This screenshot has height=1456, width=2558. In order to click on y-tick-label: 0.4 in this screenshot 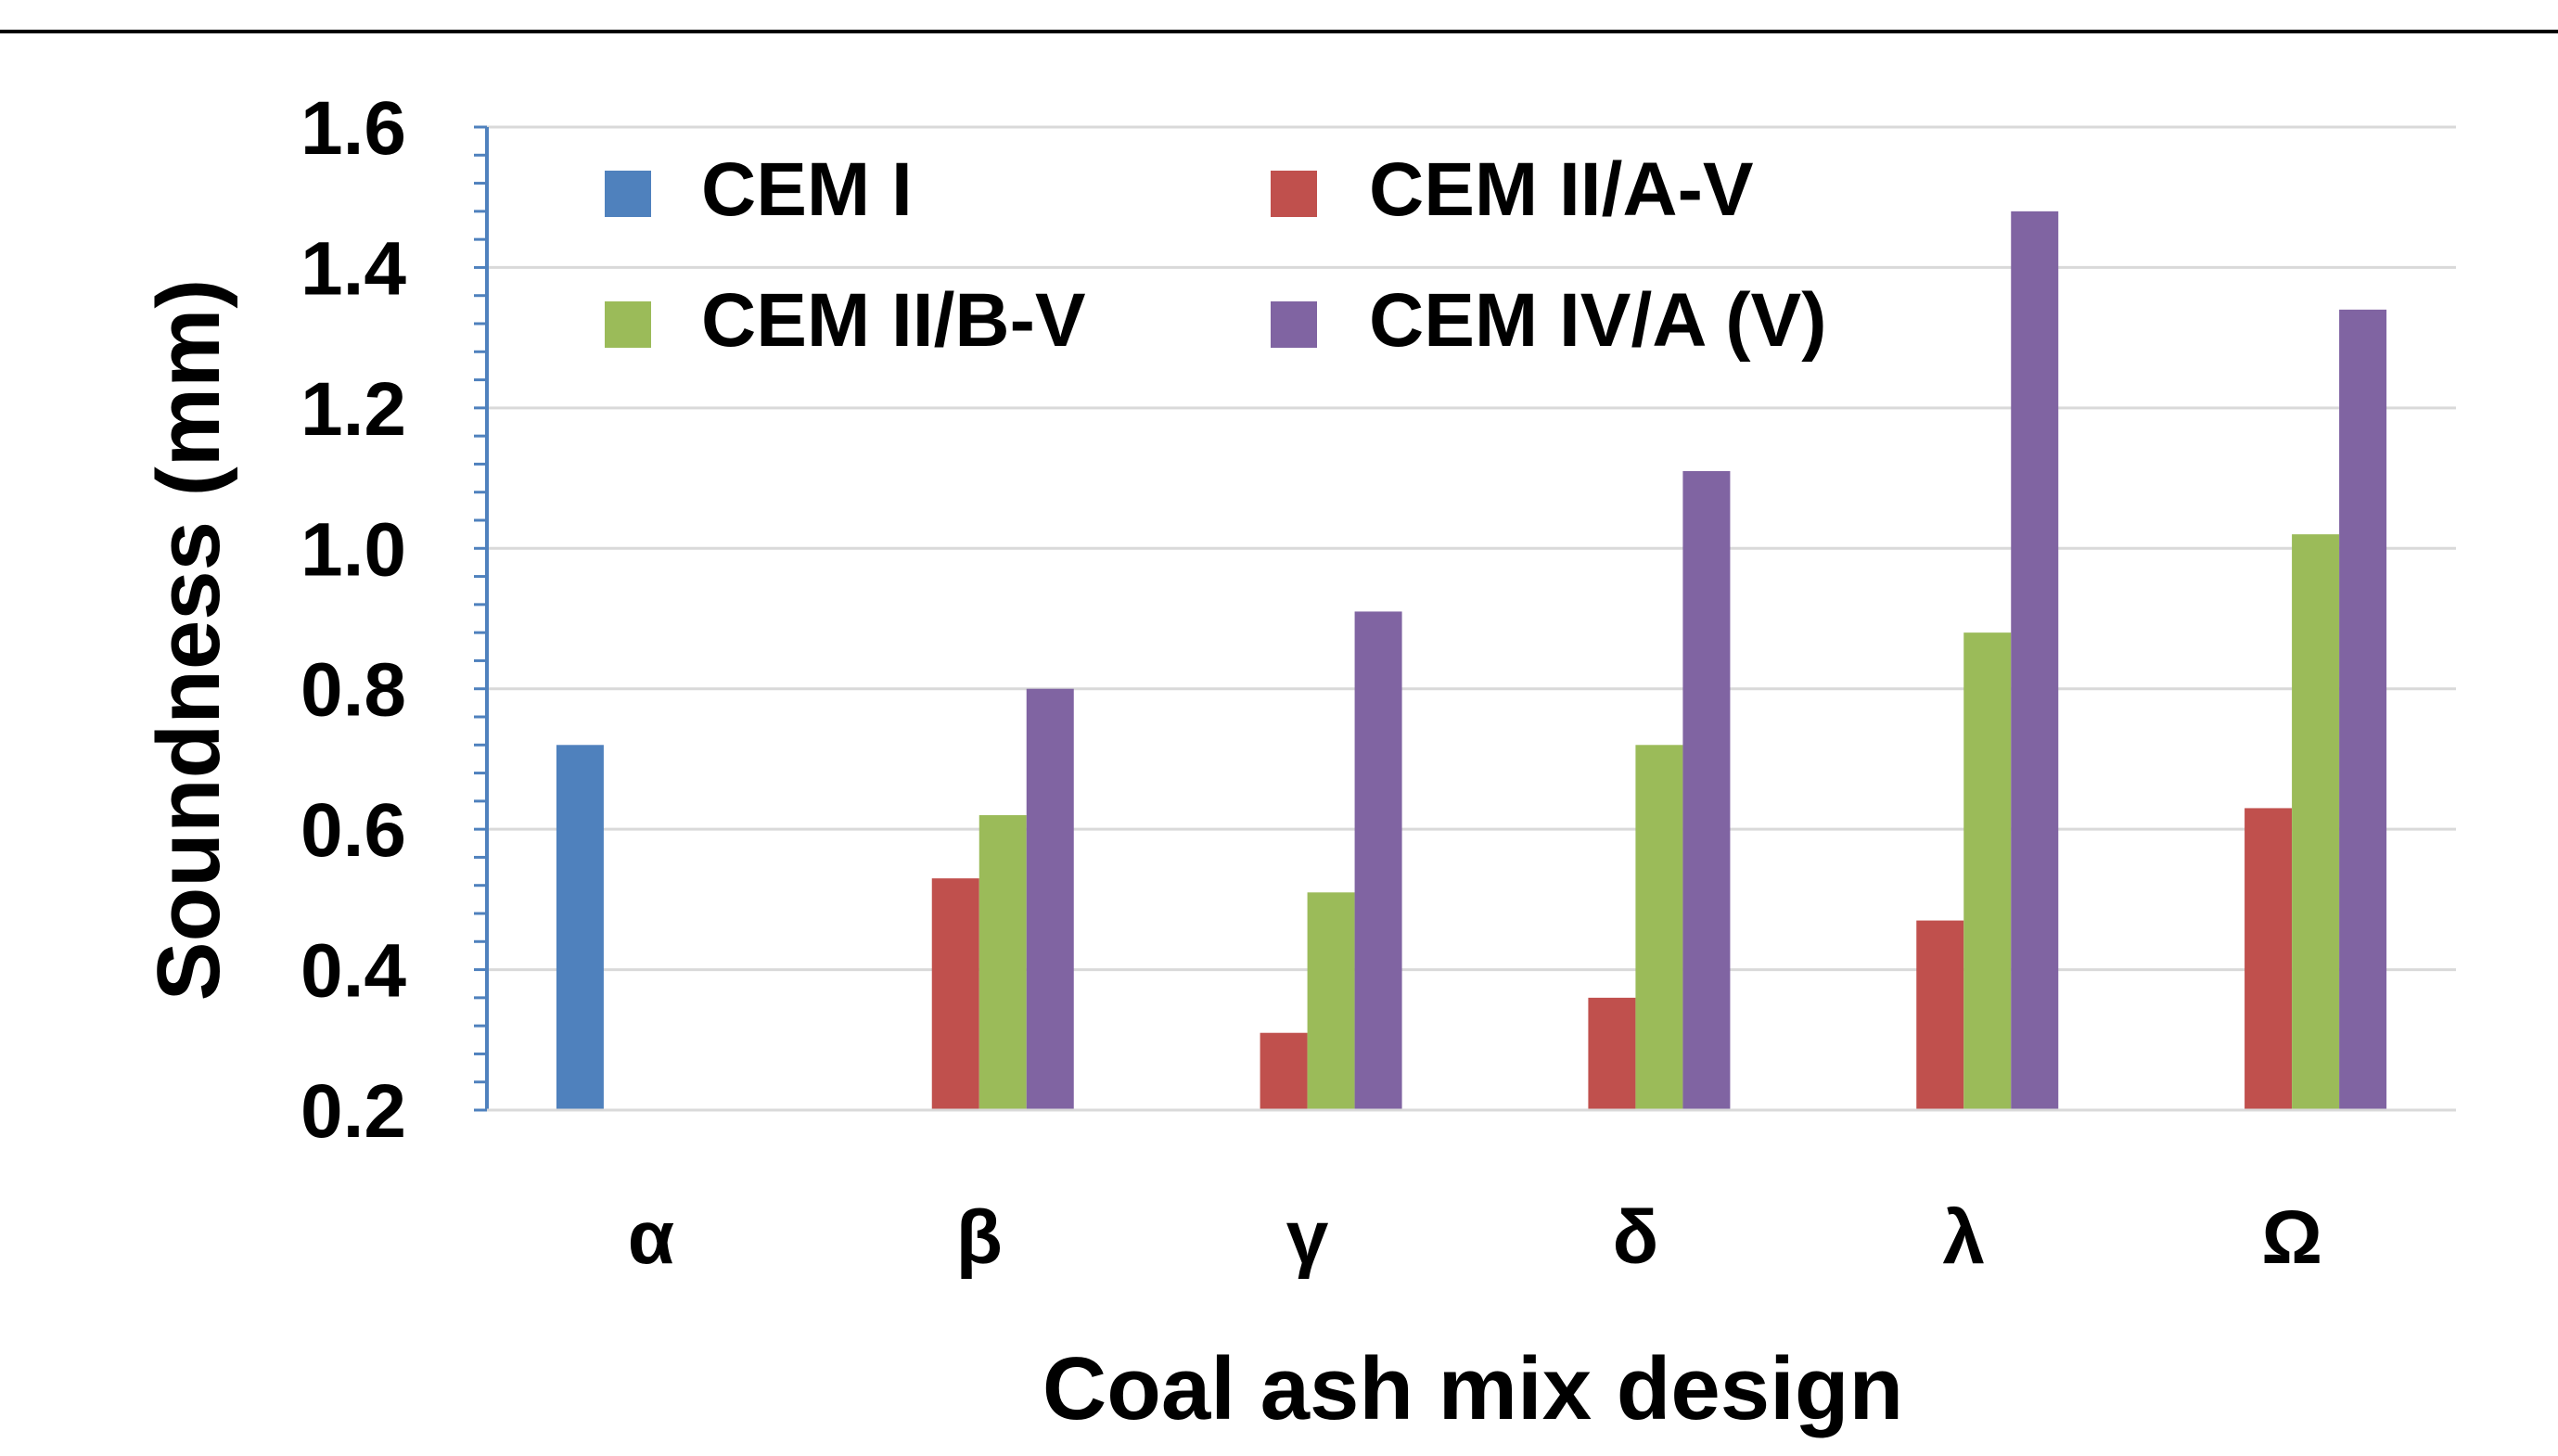, I will do `click(353, 971)`.